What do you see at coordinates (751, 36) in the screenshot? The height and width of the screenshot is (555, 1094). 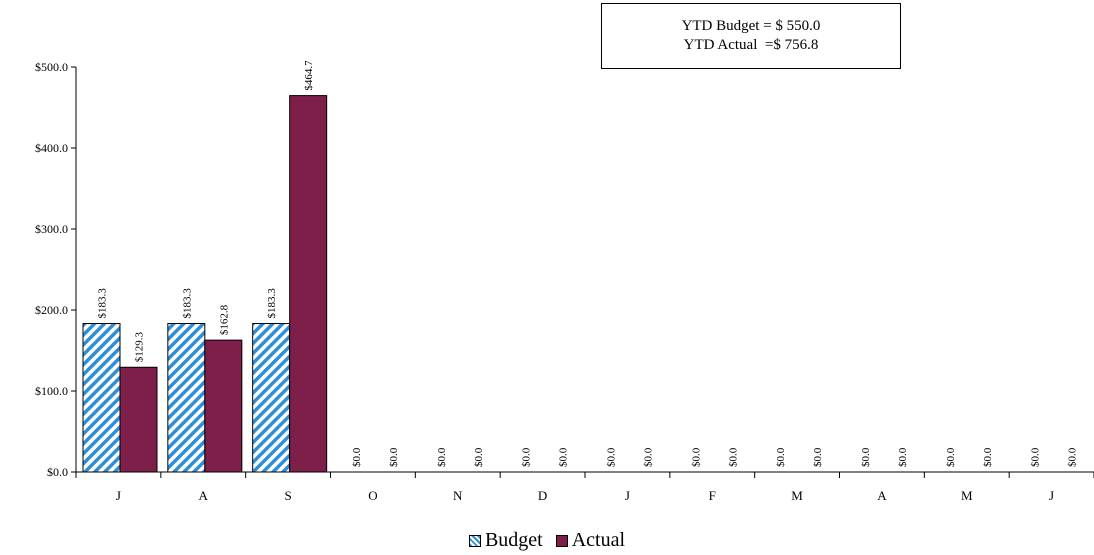 I see `ytd-summary-box: YTD Budget = $ 550.0 YTD Actual =$ 756.8` at bounding box center [751, 36].